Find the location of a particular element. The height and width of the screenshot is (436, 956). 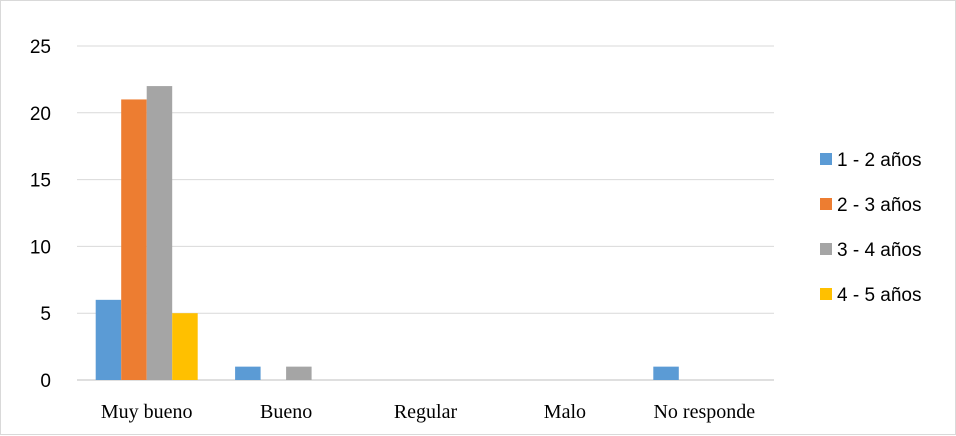

x-tick-label: Bueno is located at coordinates (286, 412).